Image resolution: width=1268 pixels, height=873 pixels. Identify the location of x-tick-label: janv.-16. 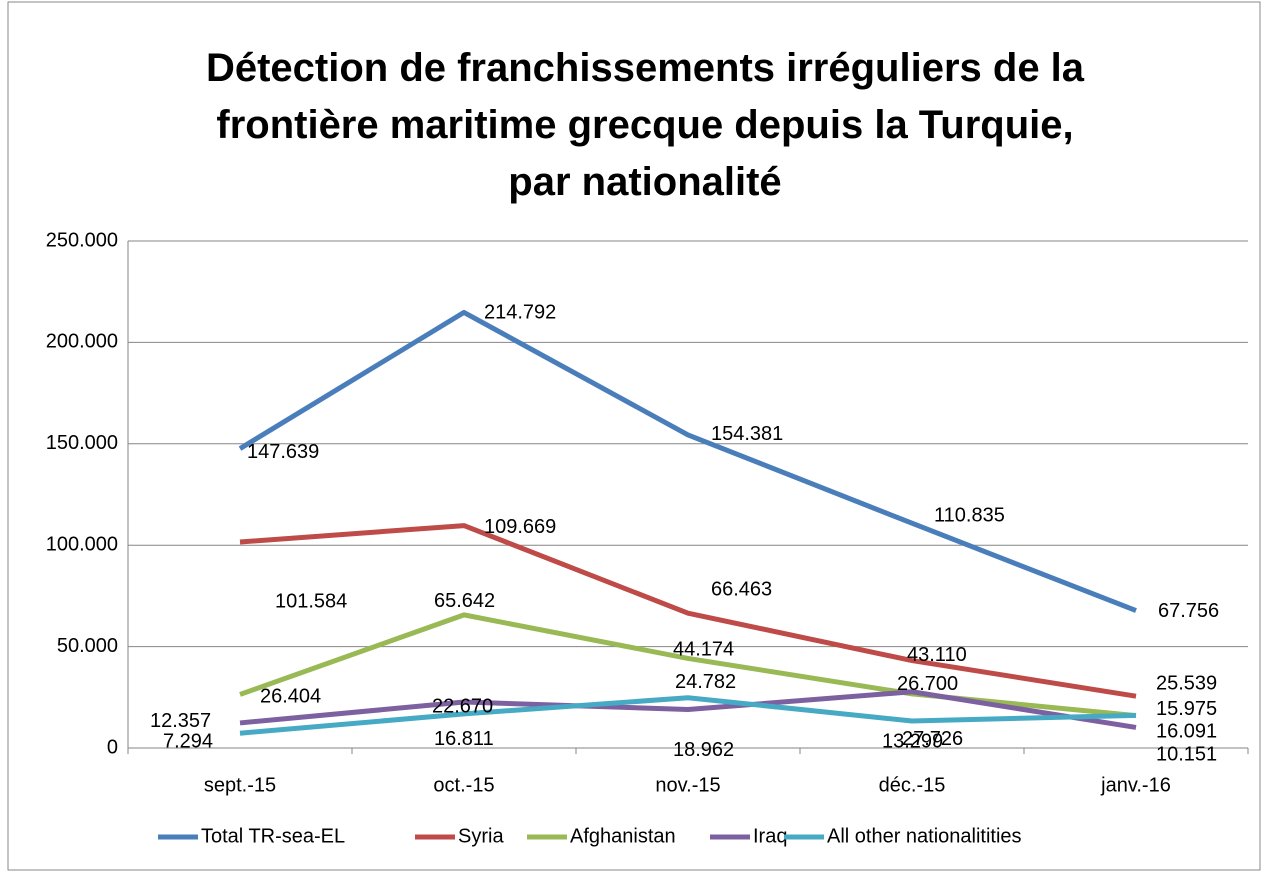
(1135, 785).